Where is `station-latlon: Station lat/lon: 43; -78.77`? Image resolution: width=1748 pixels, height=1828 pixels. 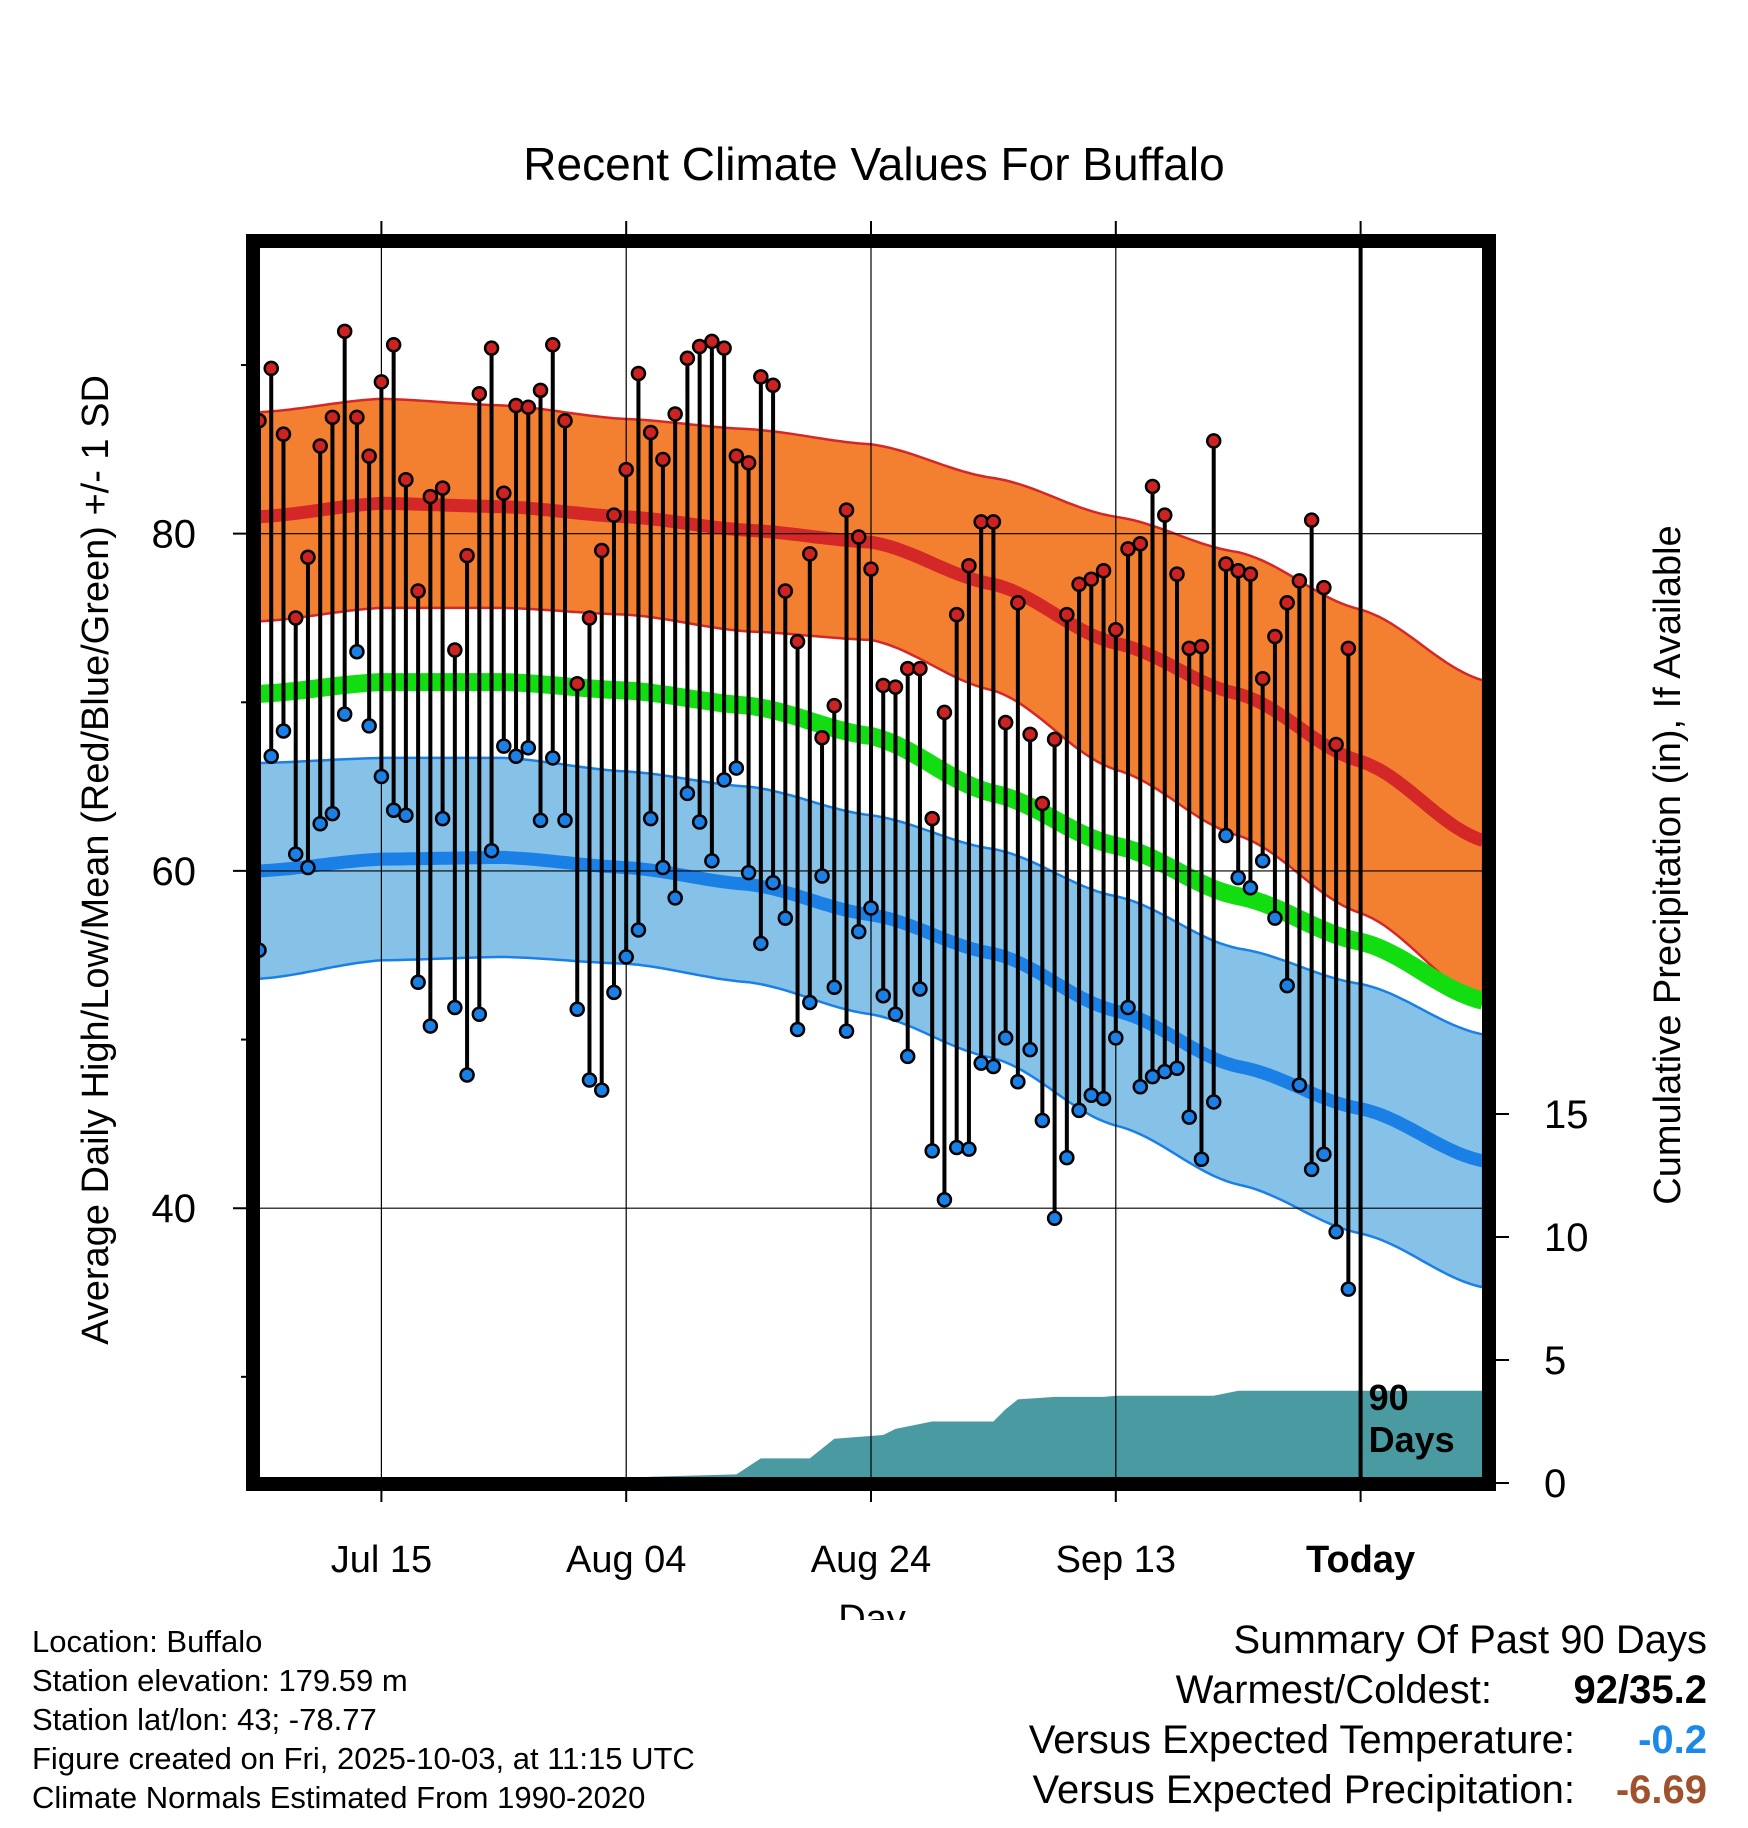
station-latlon: Station lat/lon: 43; -78.77 is located at coordinates (204, 1719).